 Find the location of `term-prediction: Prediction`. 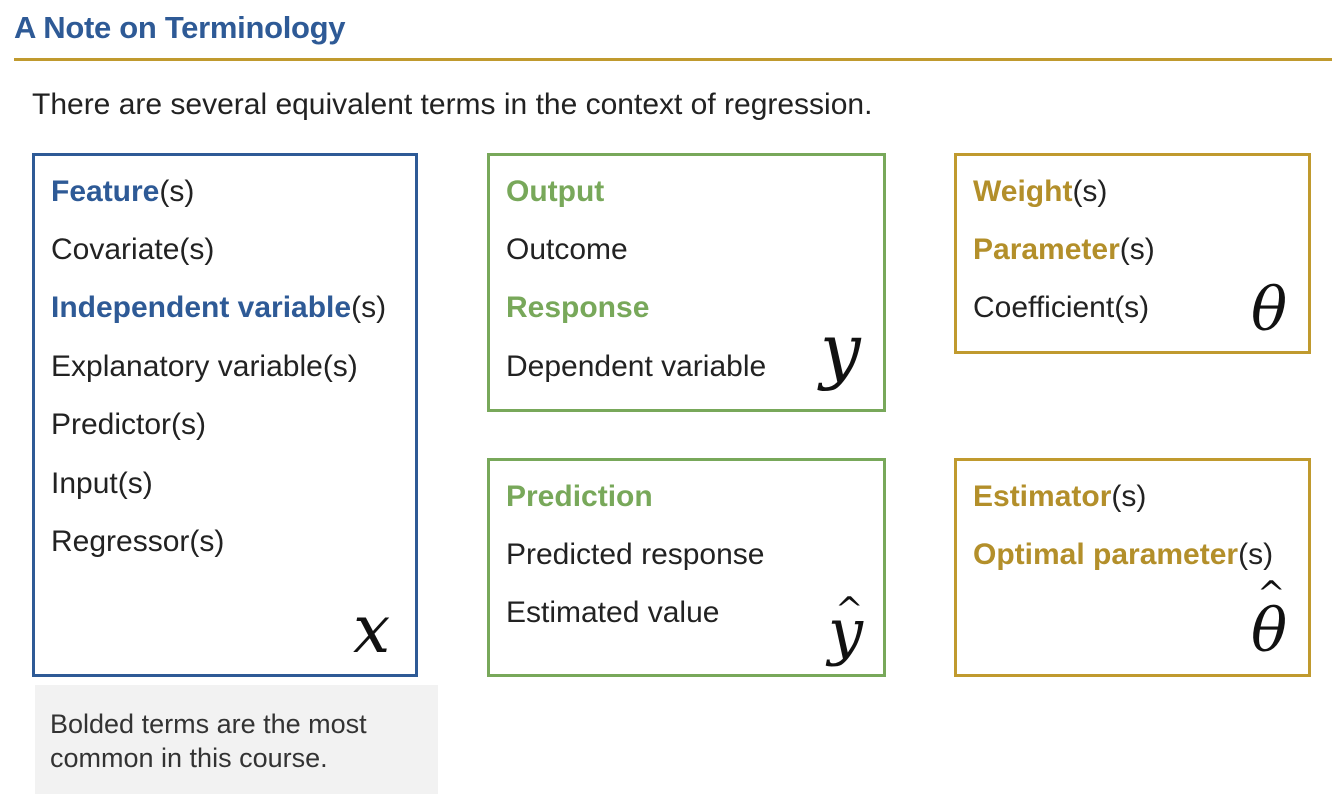

term-prediction: Prediction is located at coordinates (579, 496).